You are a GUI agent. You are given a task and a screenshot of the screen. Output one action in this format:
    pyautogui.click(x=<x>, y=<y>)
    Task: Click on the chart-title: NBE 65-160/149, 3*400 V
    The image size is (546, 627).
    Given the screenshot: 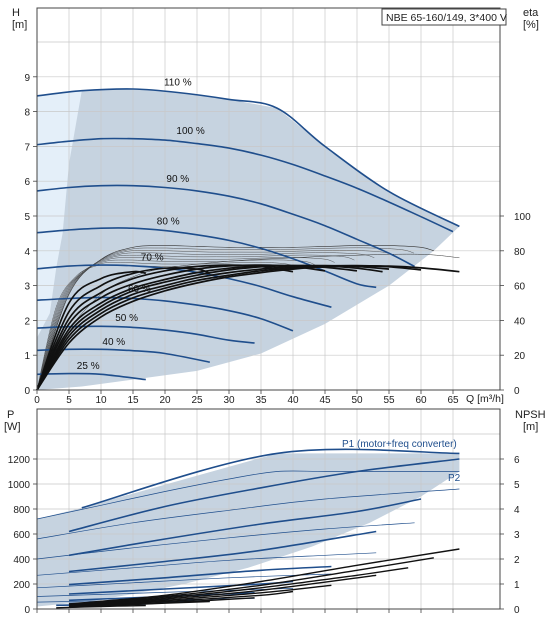 What is the action you would take?
    pyautogui.click(x=446, y=18)
    